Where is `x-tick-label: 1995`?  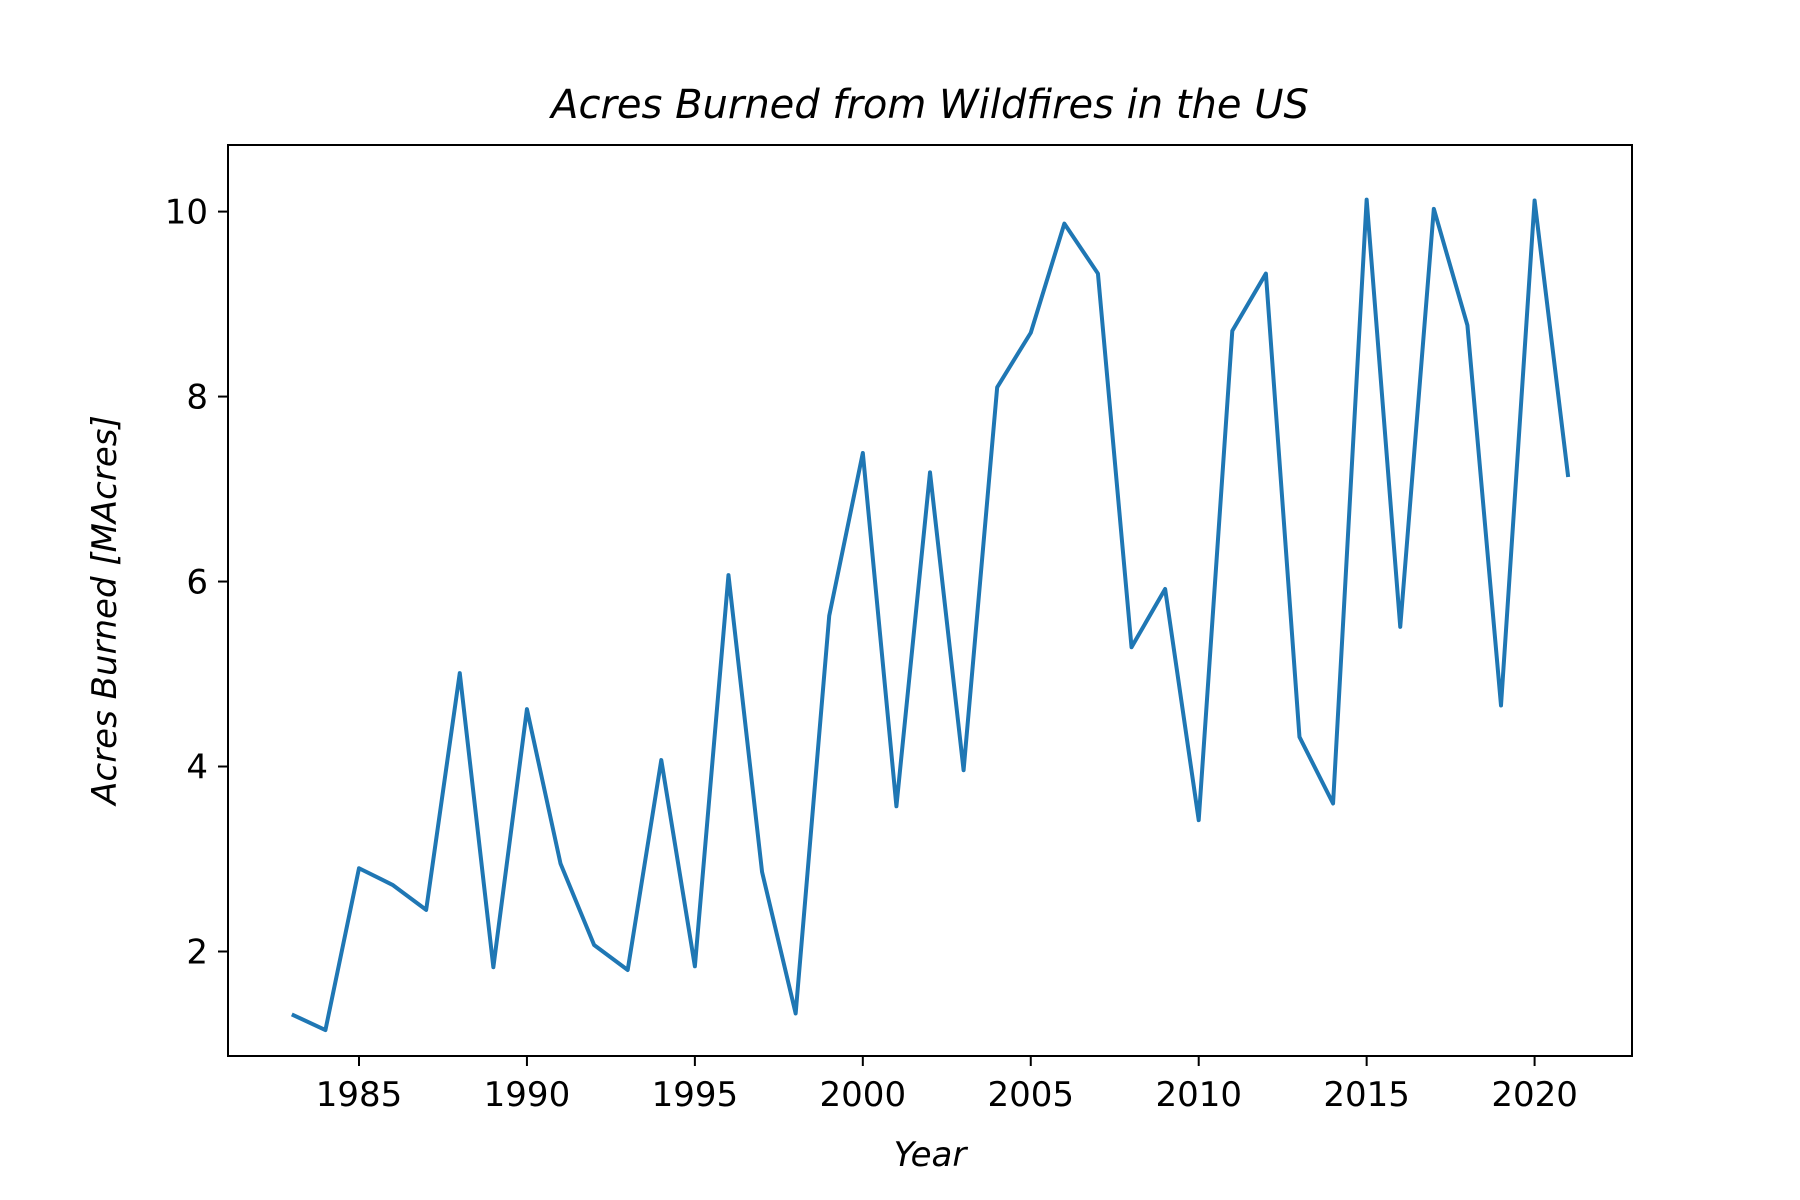
x-tick-label: 1995 is located at coordinates (695, 1095).